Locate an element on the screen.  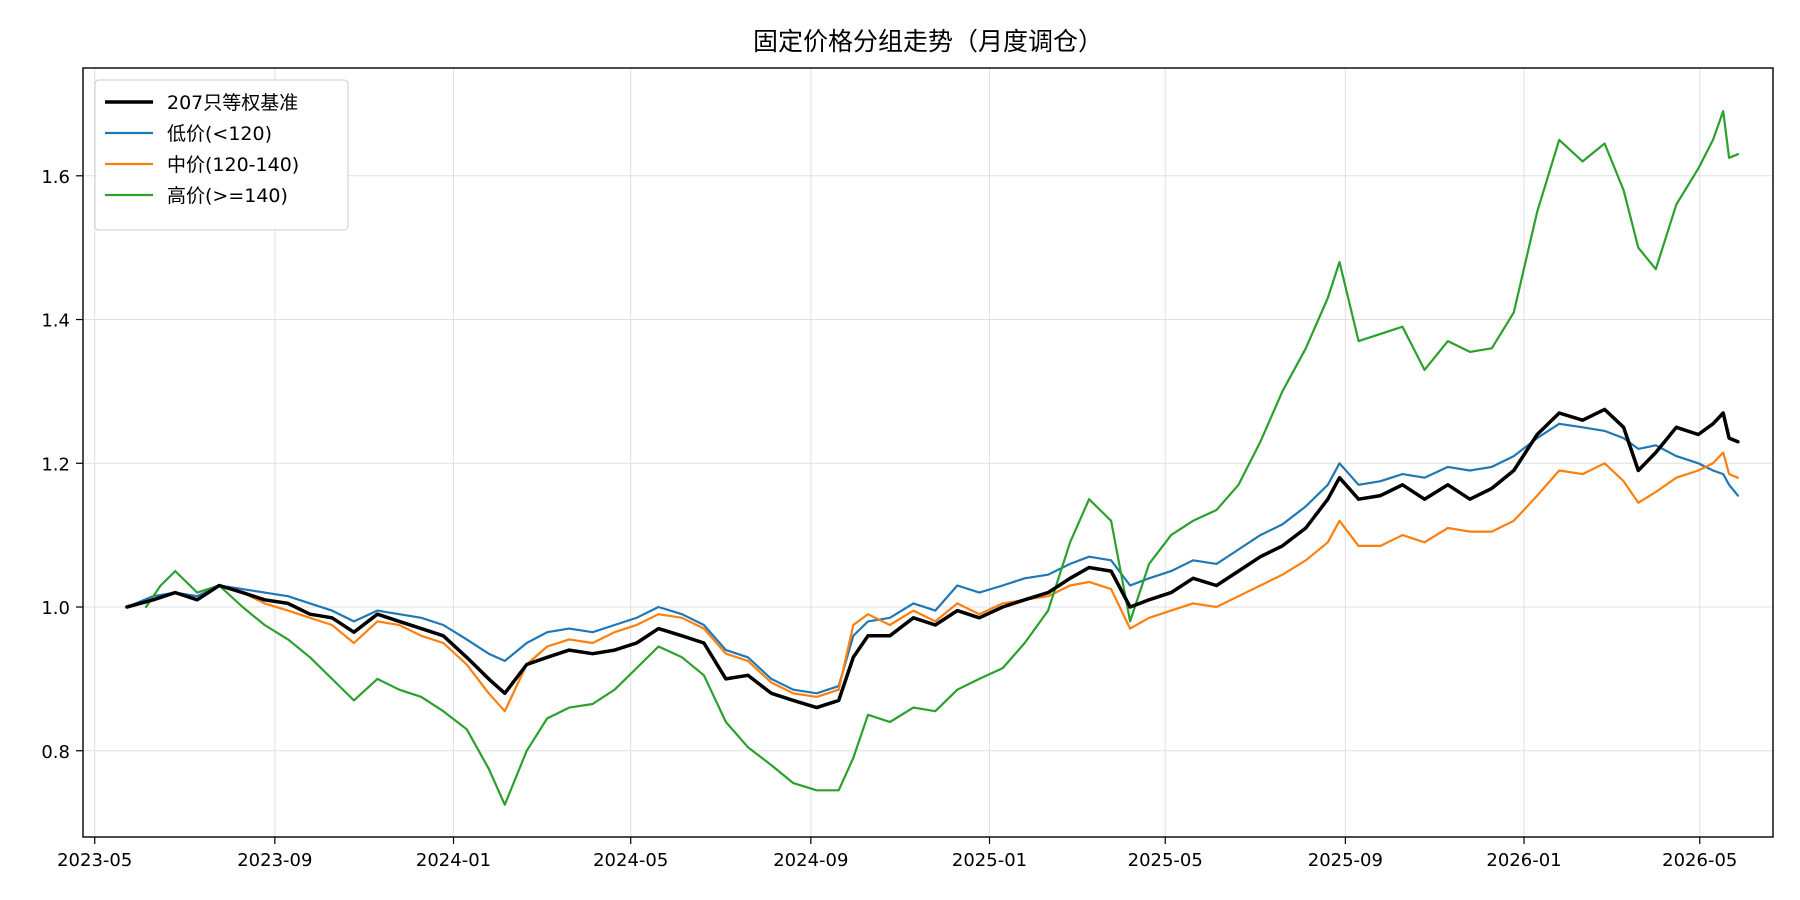
legend-label: 低价(<120) is located at coordinates (219, 134).